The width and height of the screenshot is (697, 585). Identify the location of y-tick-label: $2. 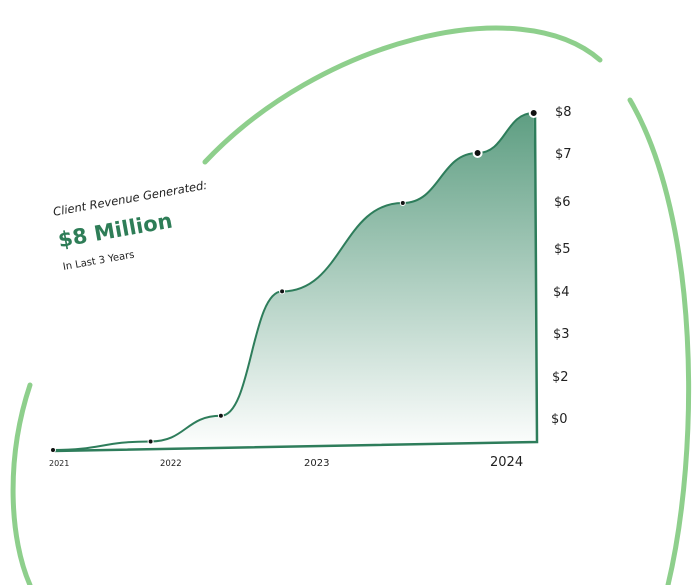
(560, 377).